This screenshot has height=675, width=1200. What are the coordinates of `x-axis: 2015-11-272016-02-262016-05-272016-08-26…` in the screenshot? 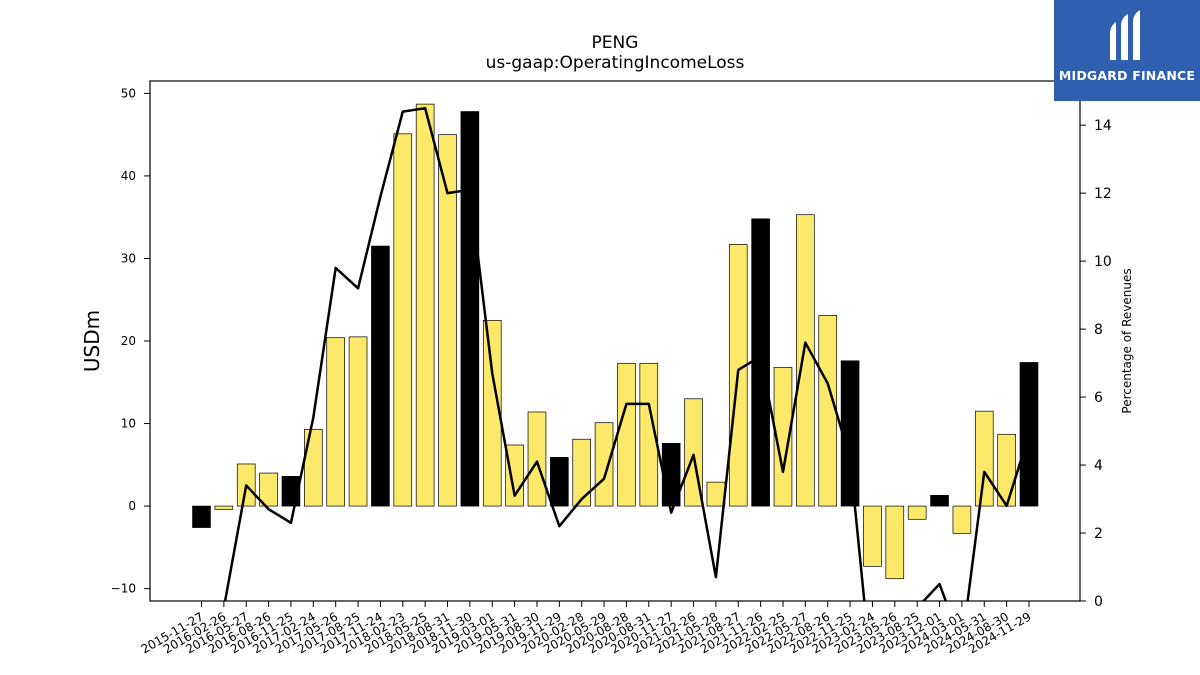 It's located at (586, 628).